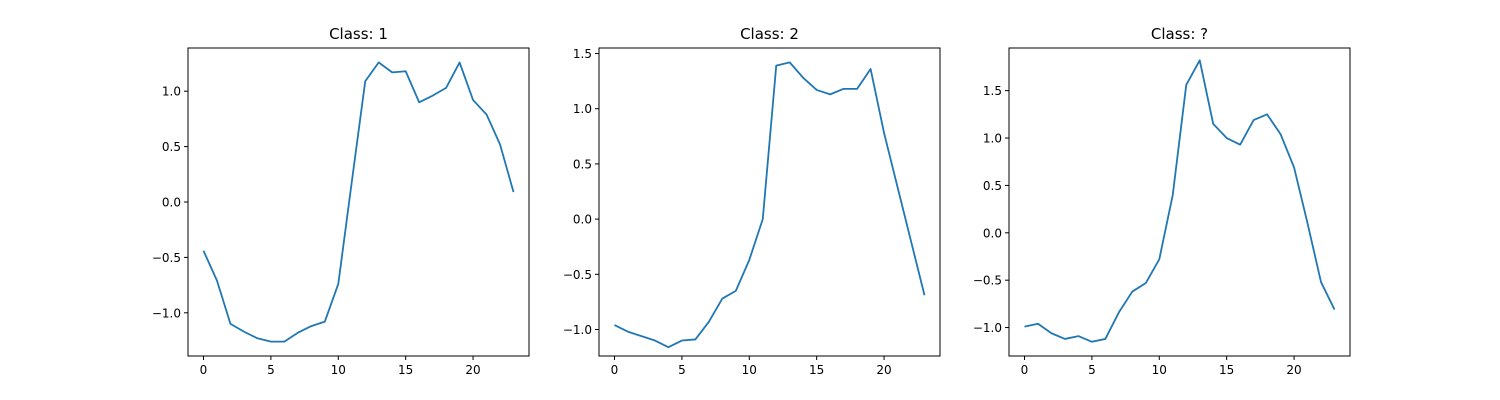 This screenshot has height=400, width=1500. Describe the element at coordinates (769, 34) in the screenshot. I see `chart-title: Class: 2` at that location.